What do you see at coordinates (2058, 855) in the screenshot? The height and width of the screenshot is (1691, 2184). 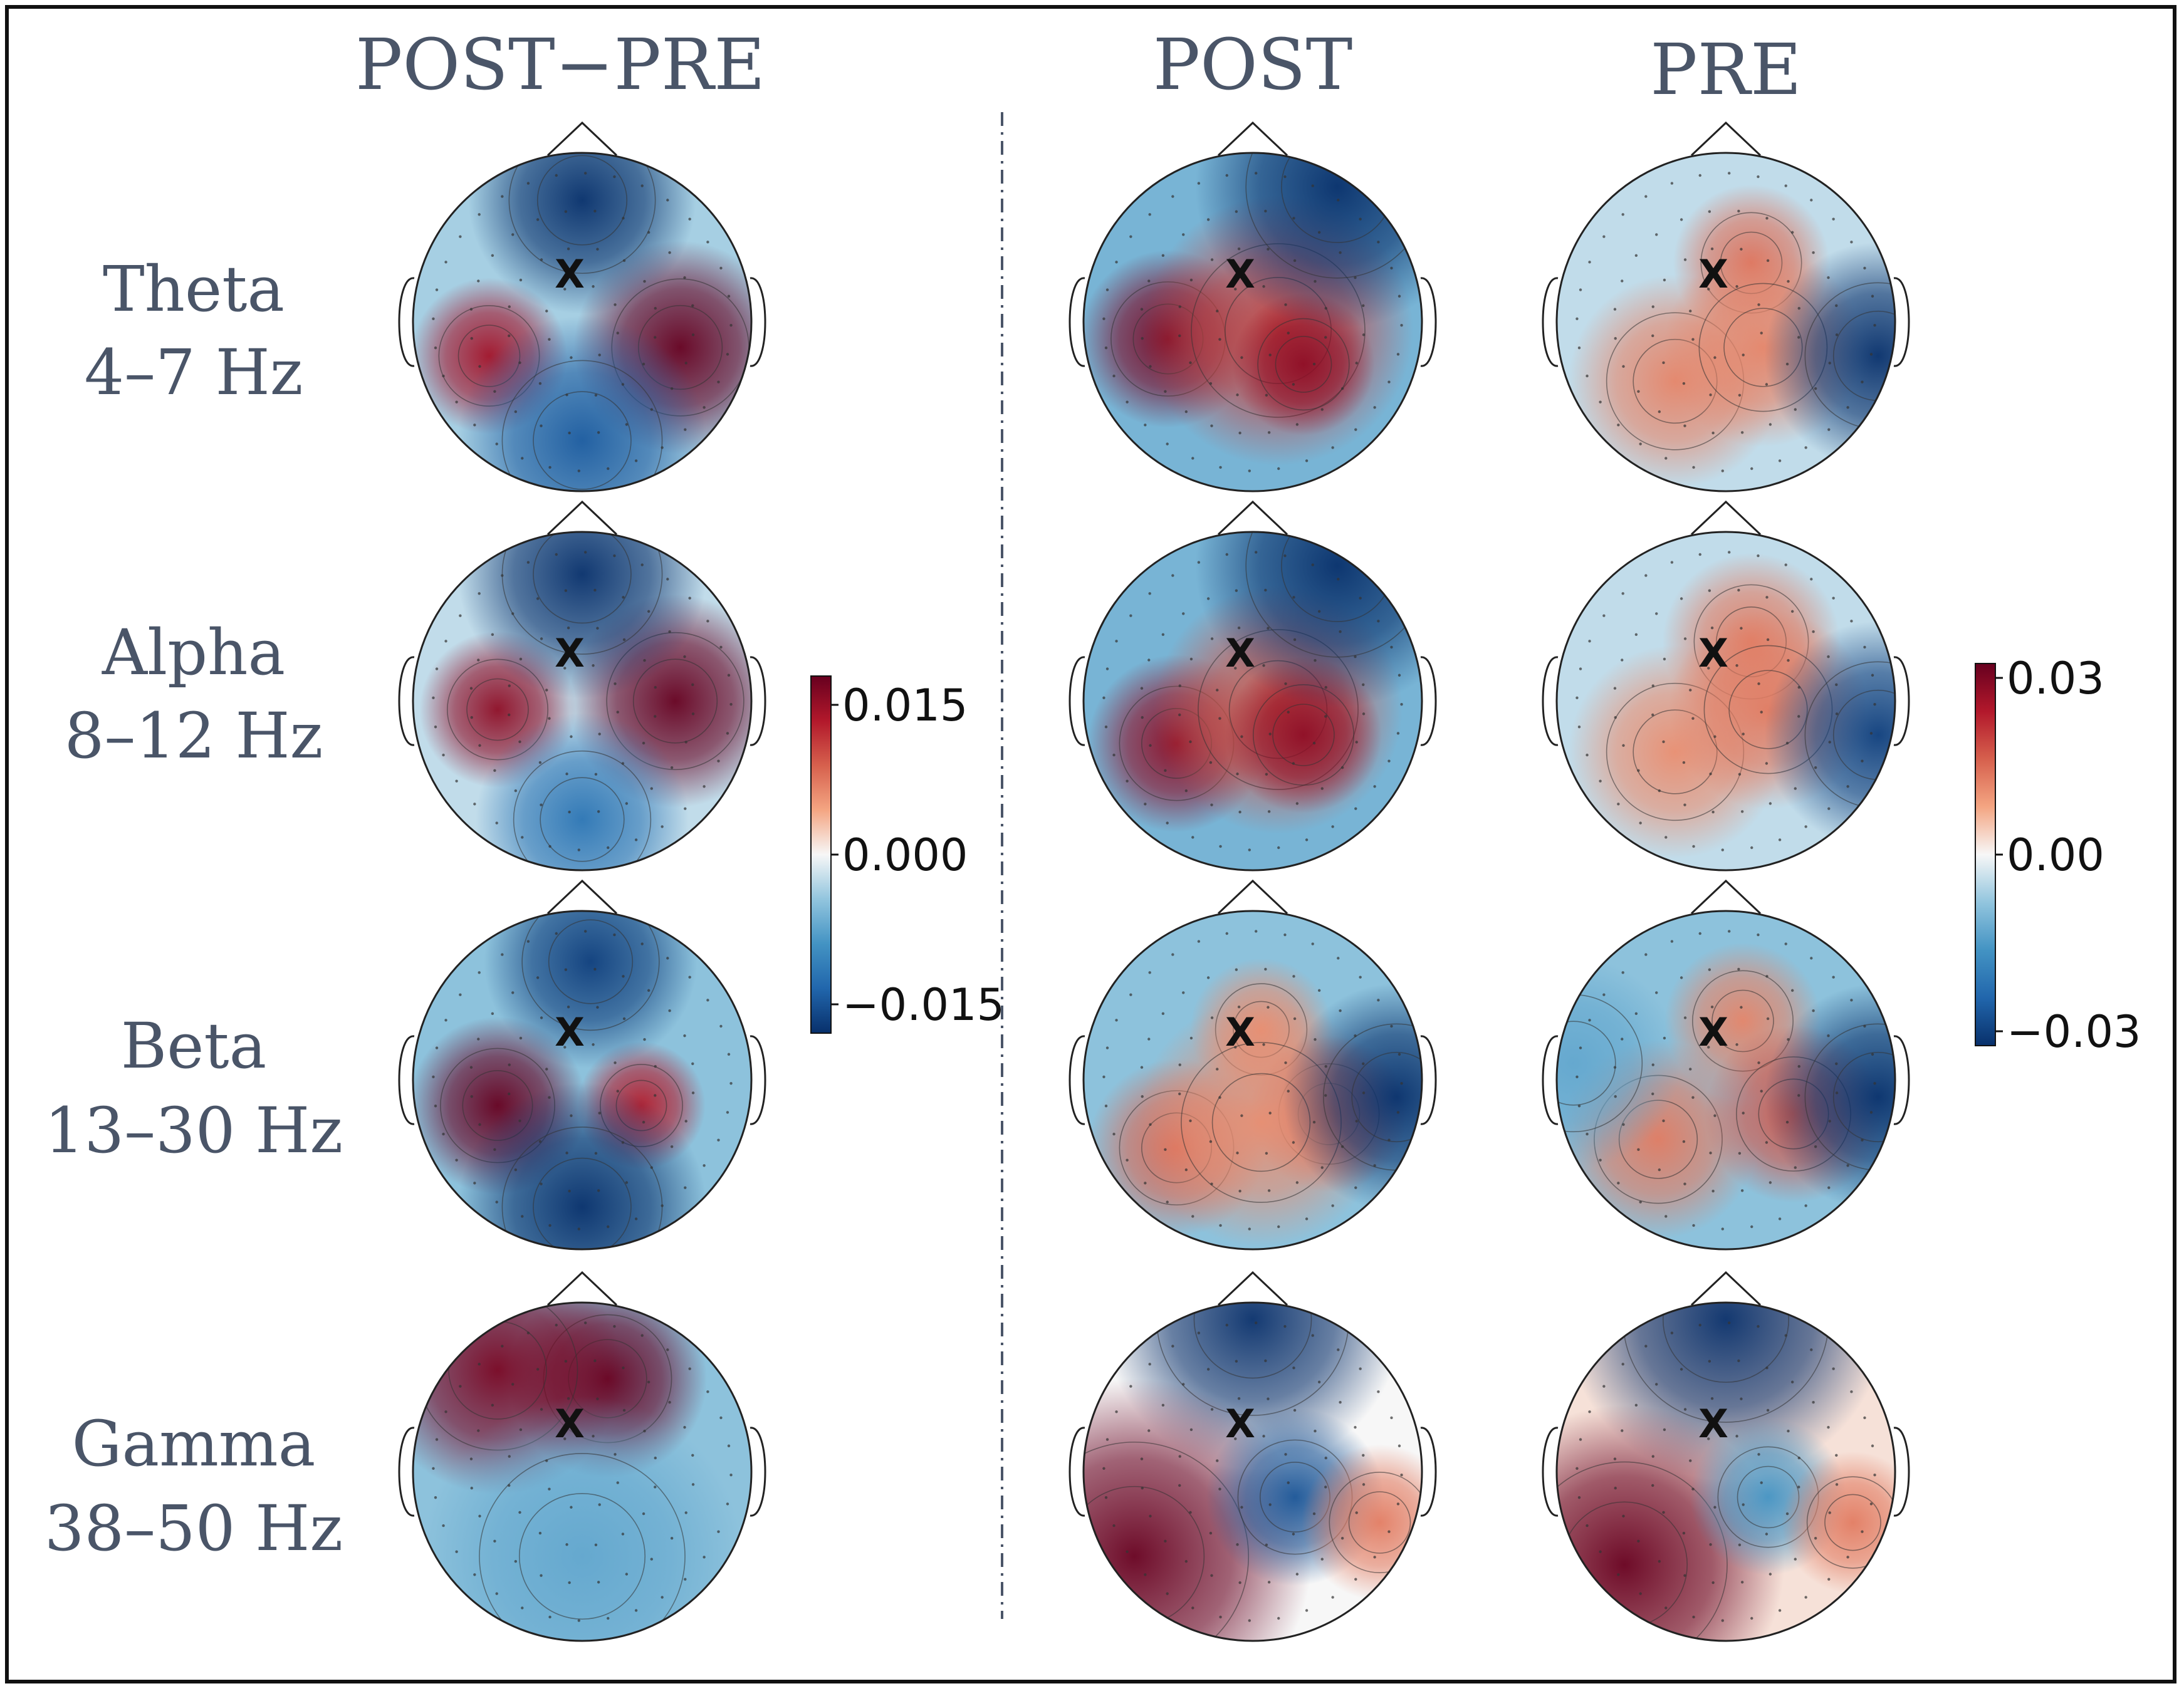 I see `colorbar-abs: 0.03 0.00 −0.03` at bounding box center [2058, 855].